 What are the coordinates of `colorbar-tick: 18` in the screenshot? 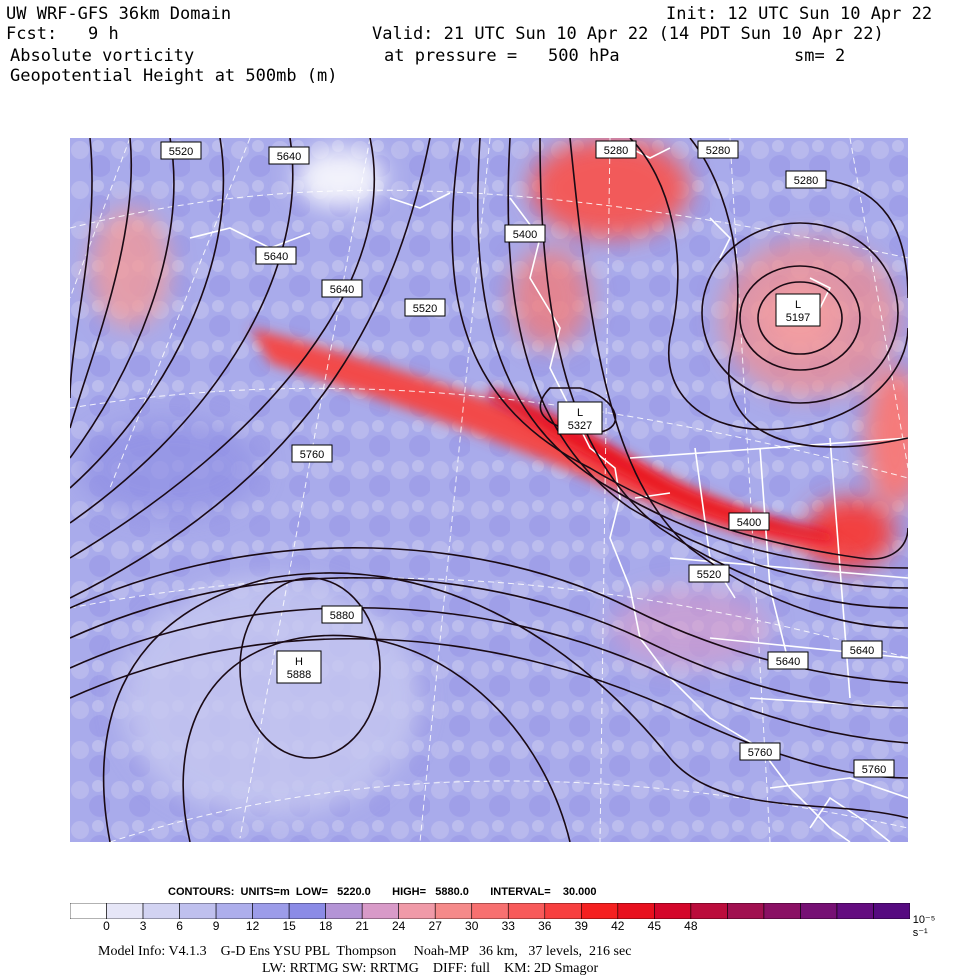 It's located at (325, 926).